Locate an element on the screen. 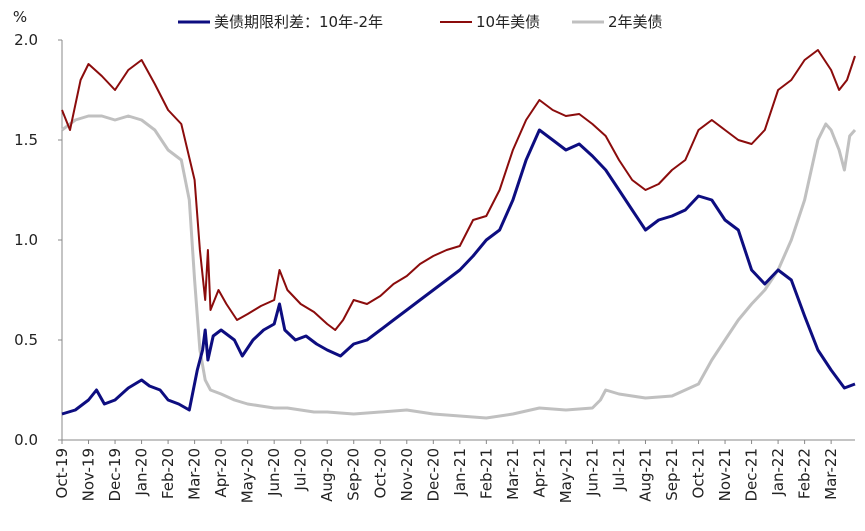  legend-label-spread: 美债期限利差：10年-2年 is located at coordinates (298, 22).